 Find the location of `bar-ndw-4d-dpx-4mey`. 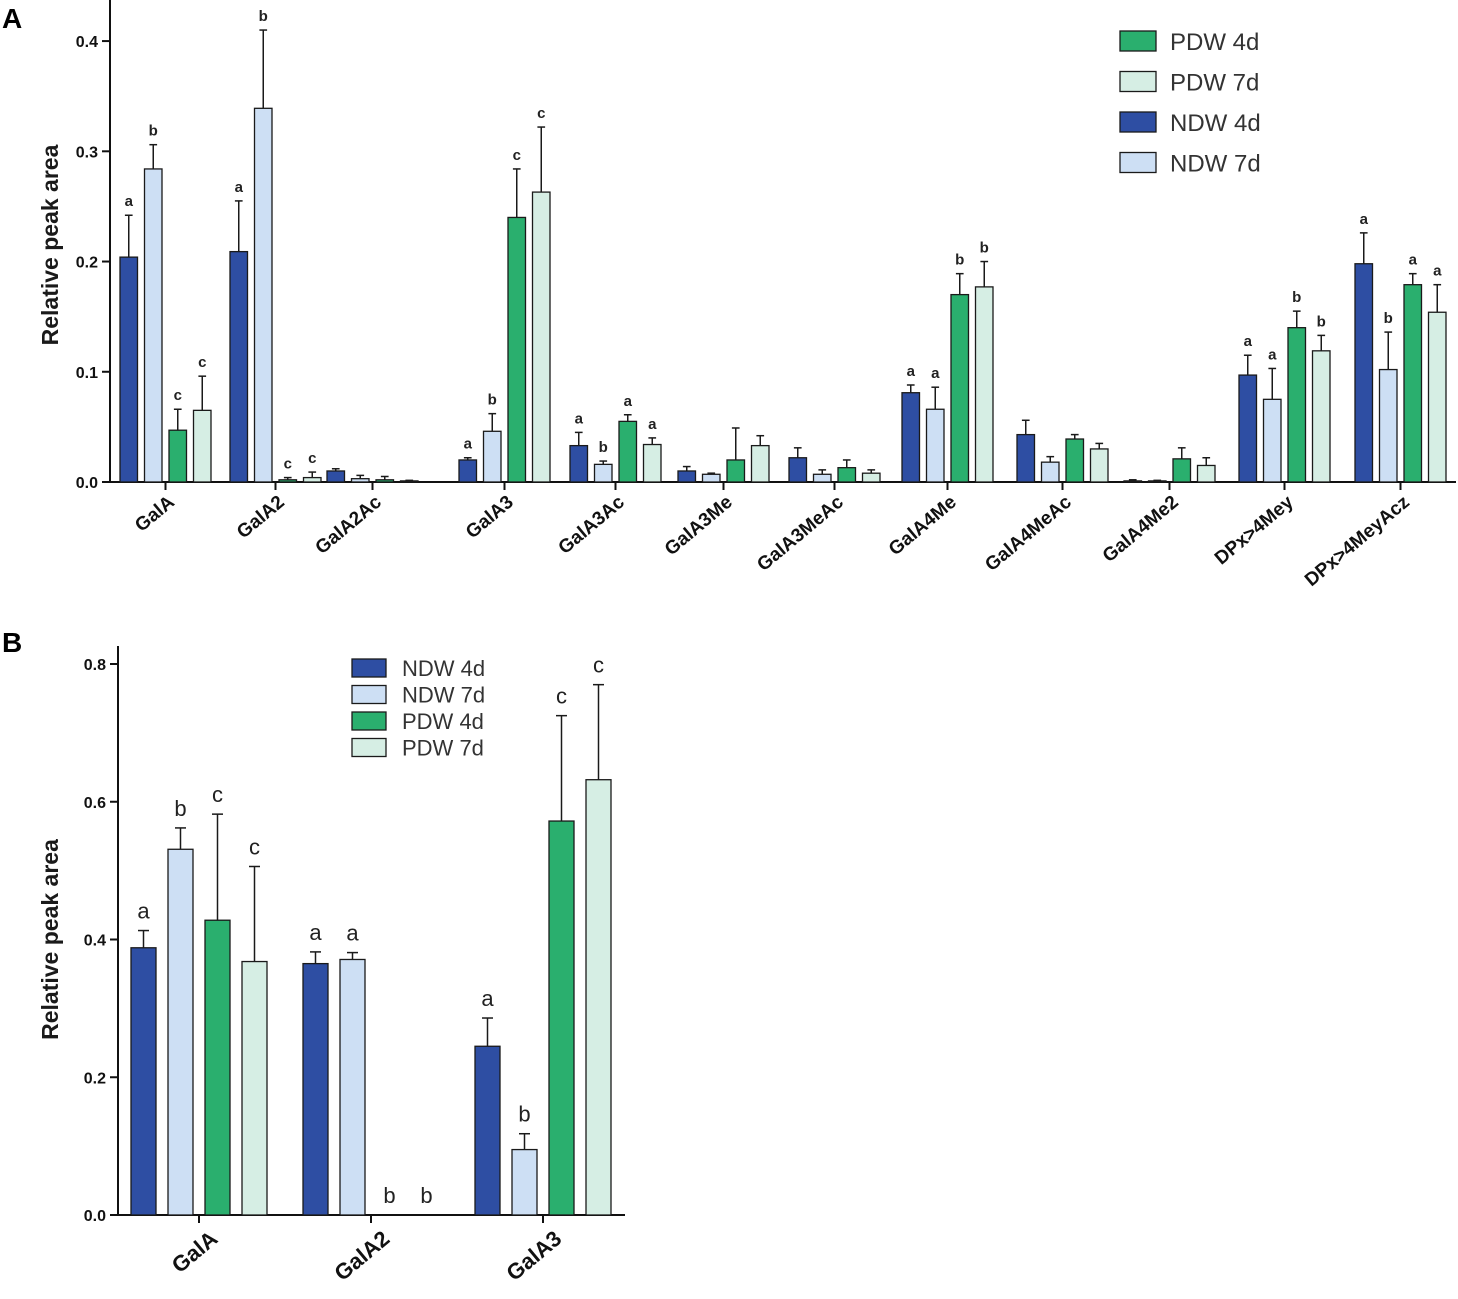

bar-ndw-4d-dpx-4mey is located at coordinates (1248, 428).